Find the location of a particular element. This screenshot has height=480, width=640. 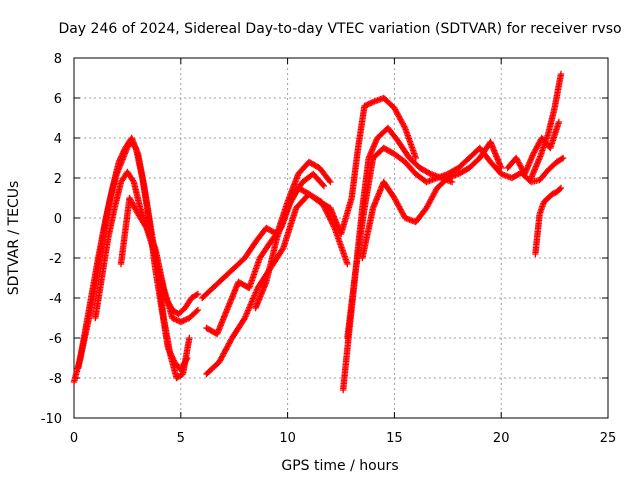

x-tick-label: 10 is located at coordinates (287, 438).